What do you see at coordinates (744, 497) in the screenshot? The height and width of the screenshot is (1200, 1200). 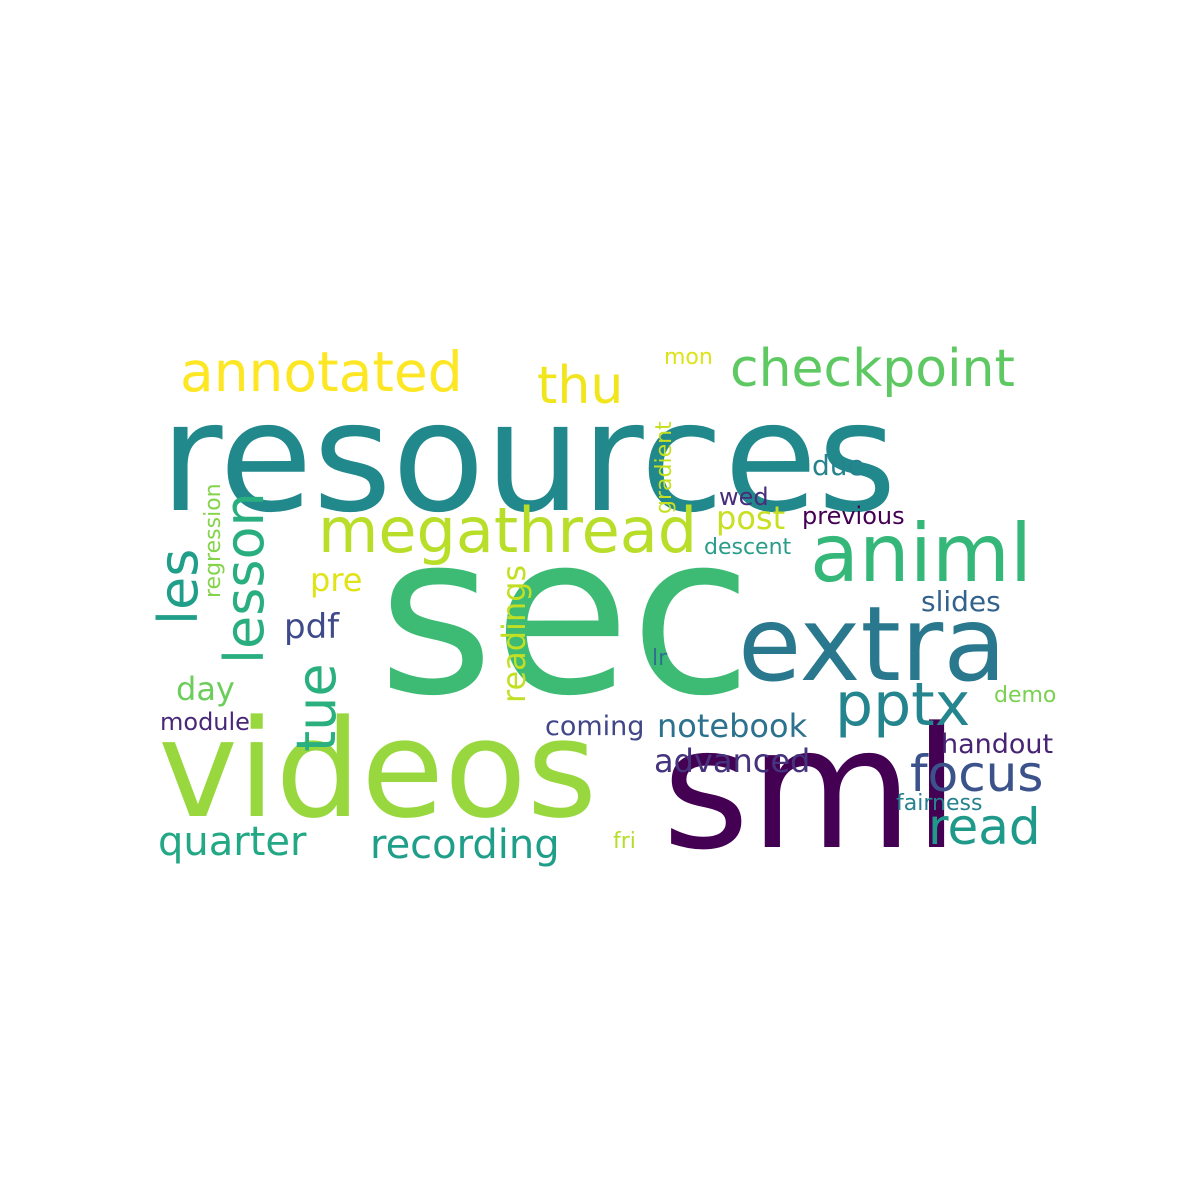 I see `word-wed: wed` at bounding box center [744, 497].